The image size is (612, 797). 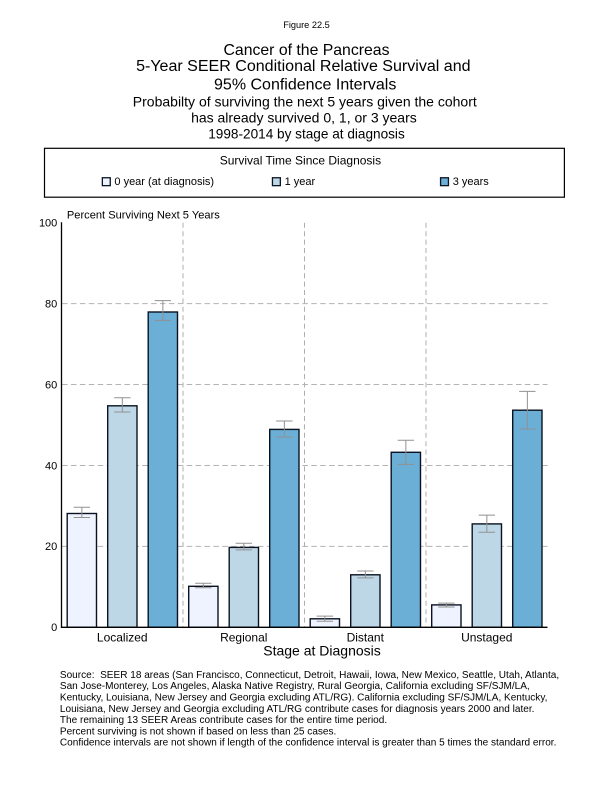 What do you see at coordinates (300, 161) in the screenshot?
I see `svg-text: Survival Time Since Diagnosis` at bounding box center [300, 161].